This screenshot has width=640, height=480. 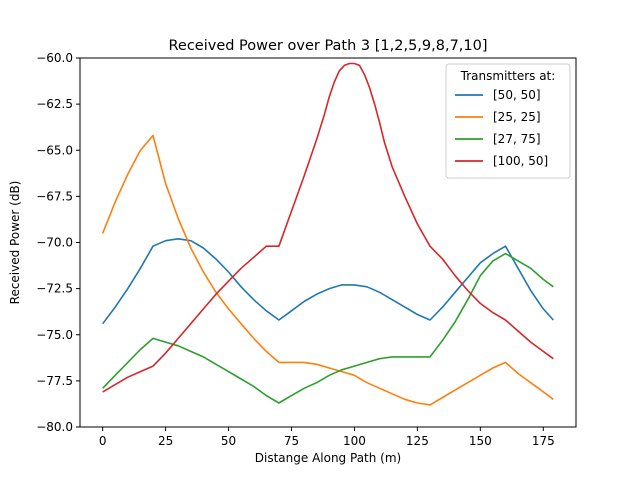 I want to click on y-tick-label: −62.5, so click(x=54, y=104).